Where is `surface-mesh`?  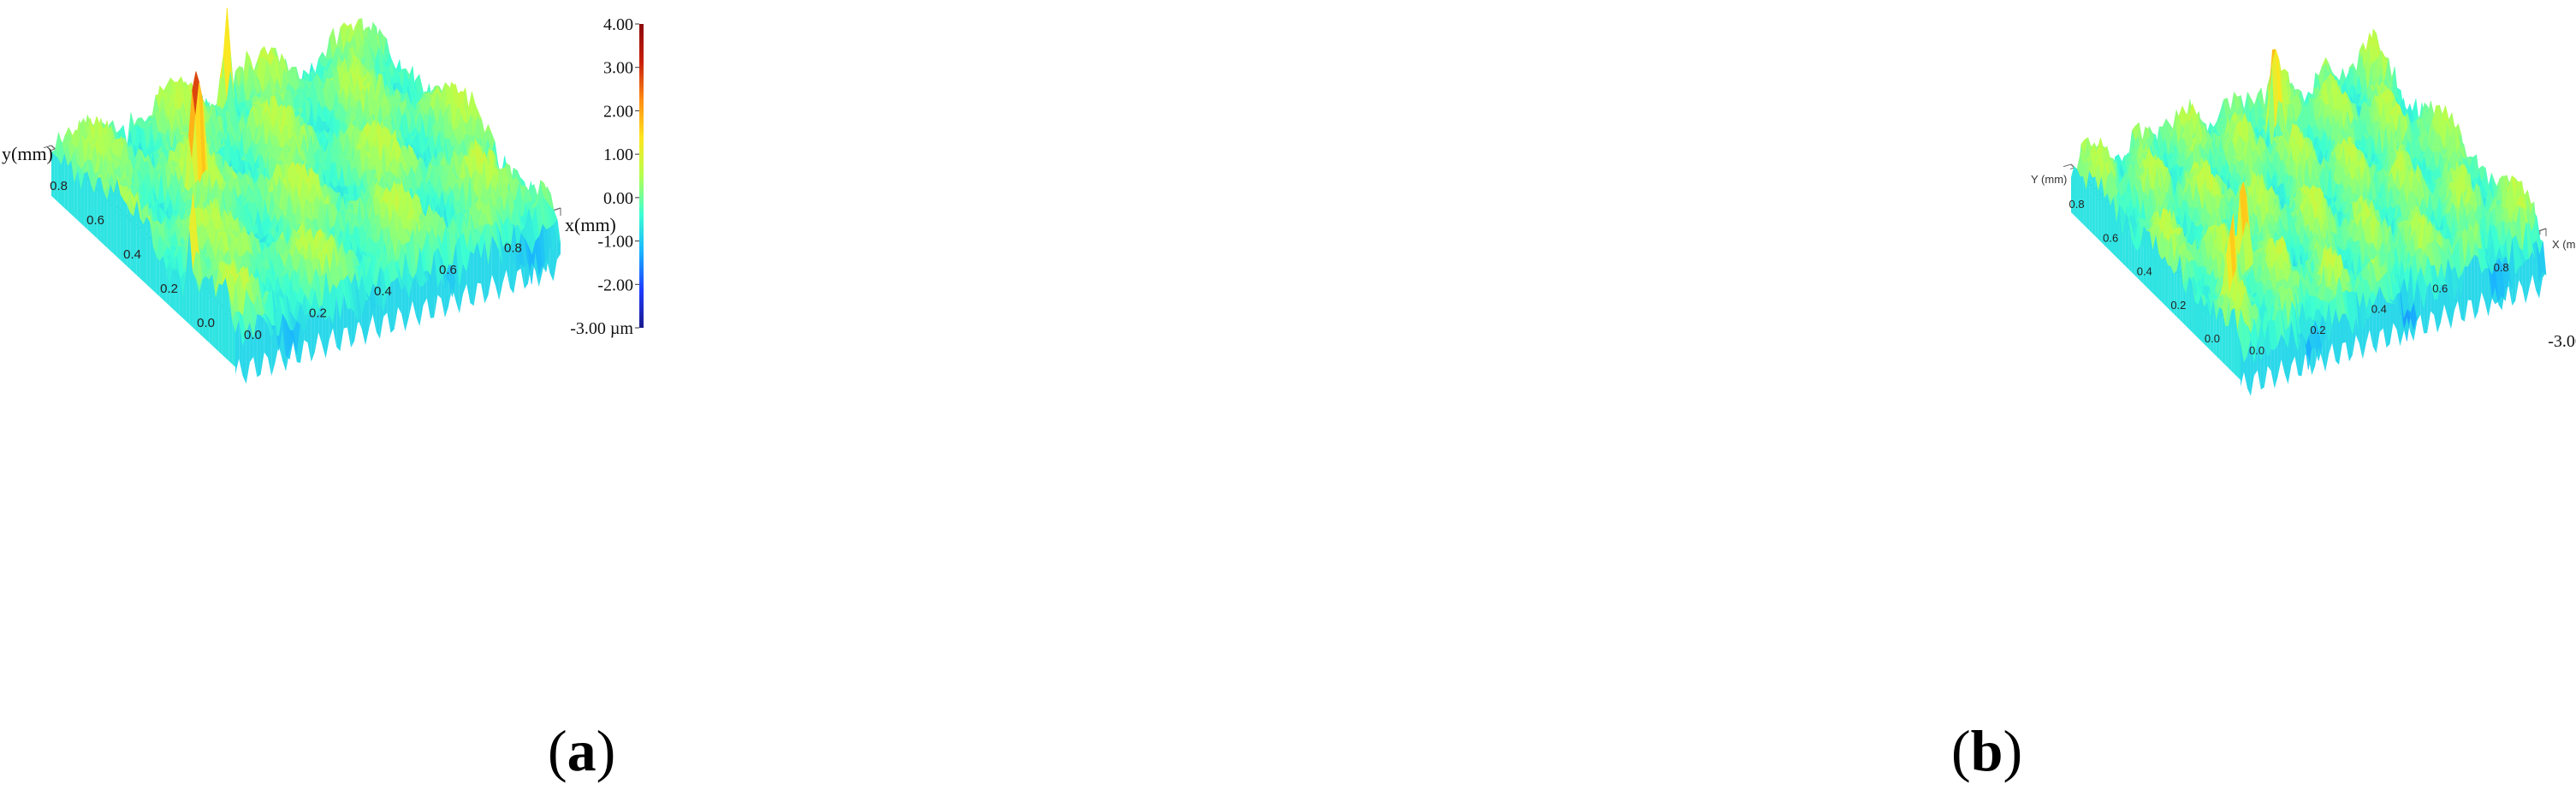
surface-mesh is located at coordinates (305, 183).